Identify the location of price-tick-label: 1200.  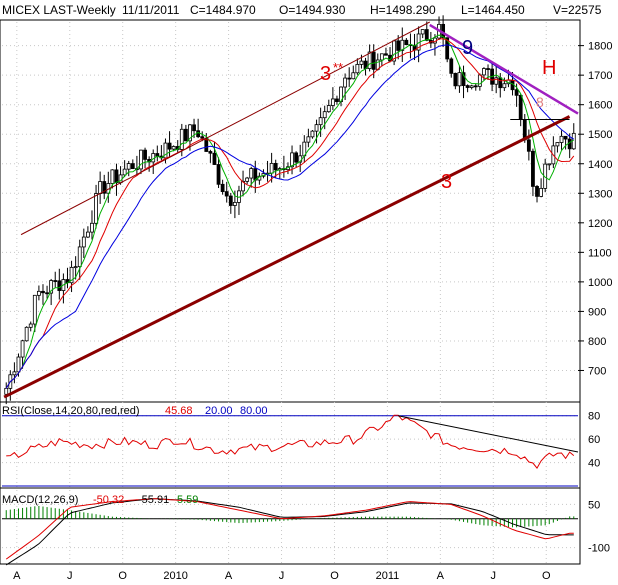
(600, 224).